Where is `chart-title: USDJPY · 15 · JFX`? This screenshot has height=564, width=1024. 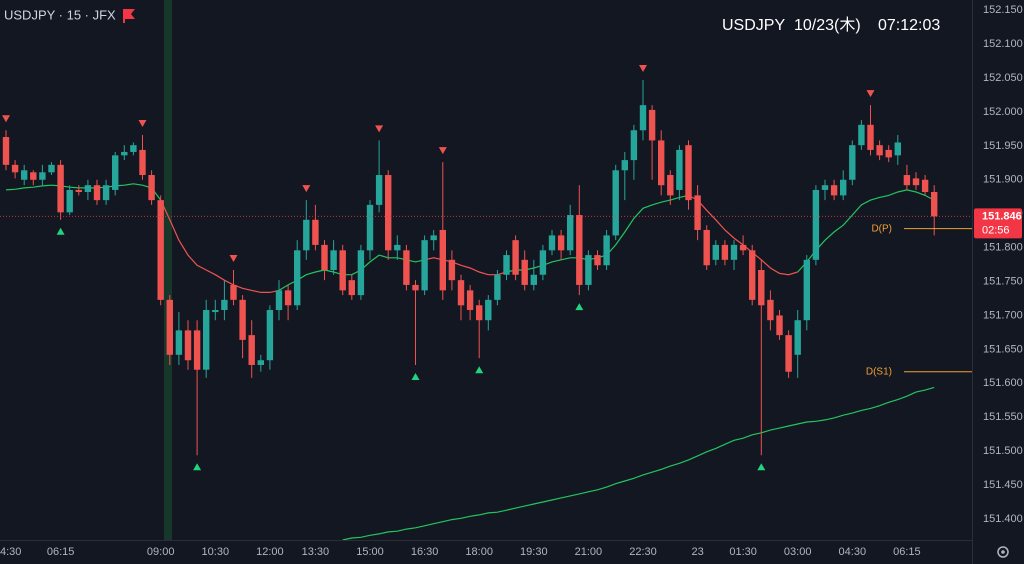
chart-title: USDJPY · 15 · JFX is located at coordinates (60, 14).